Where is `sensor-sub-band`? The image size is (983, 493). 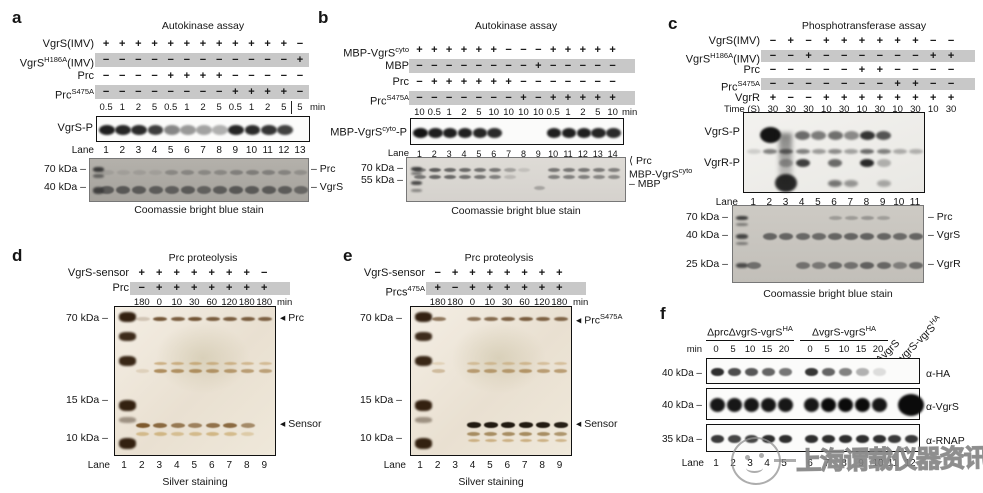 sensor-sub-band is located at coordinates (143, 434).